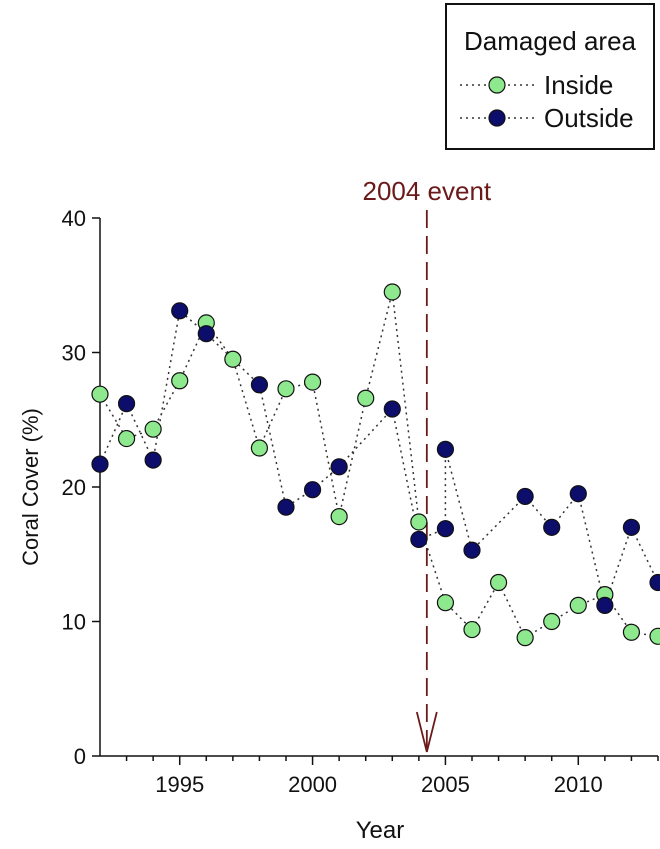  Describe the element at coordinates (312, 784) in the screenshot. I see `x-tick-label: 2000` at that location.